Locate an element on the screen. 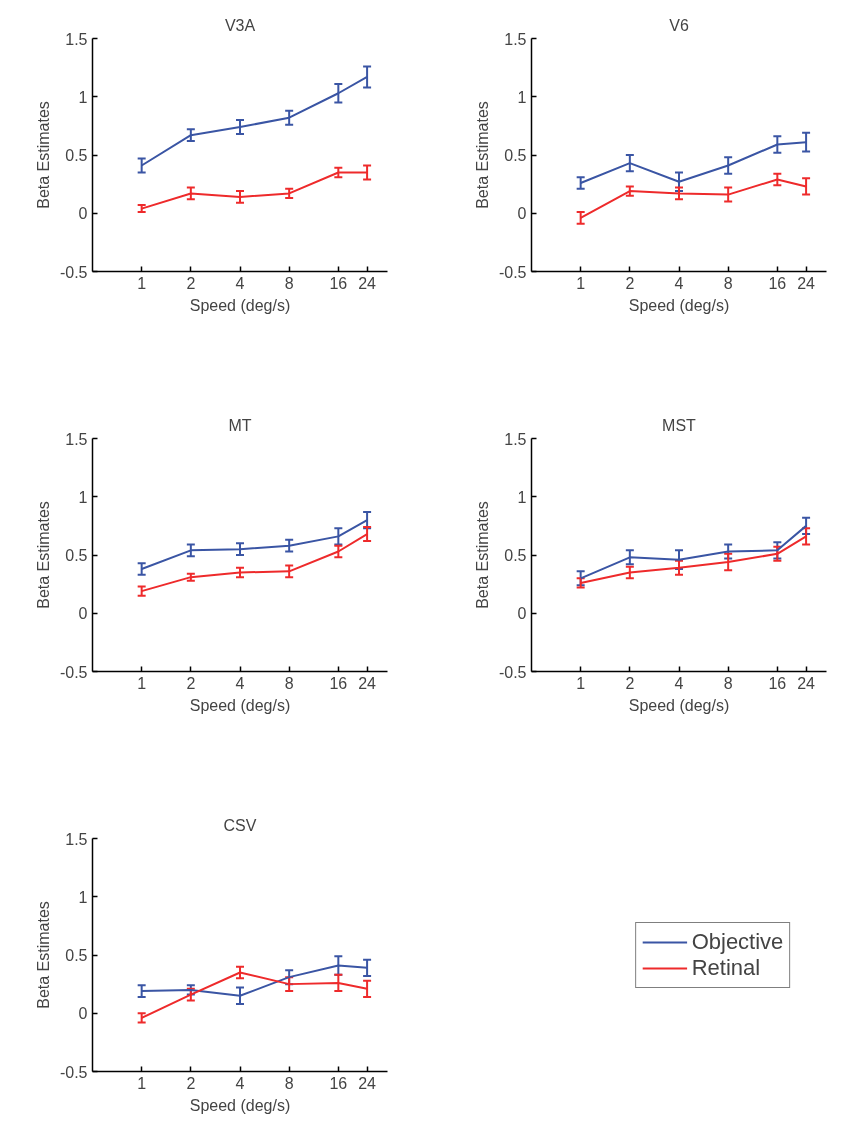 Image resolution: width=842 pixels, height=1137 pixels. chart-title: MT is located at coordinates (240, 425).